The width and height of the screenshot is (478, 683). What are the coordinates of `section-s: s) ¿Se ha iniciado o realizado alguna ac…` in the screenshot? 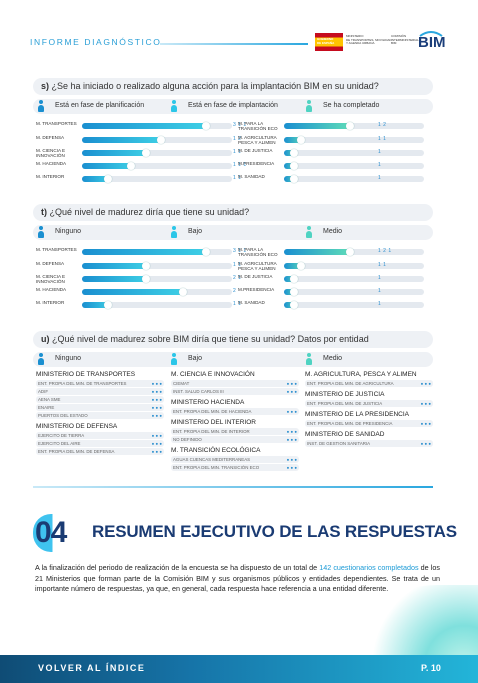 It's located at (233, 133).